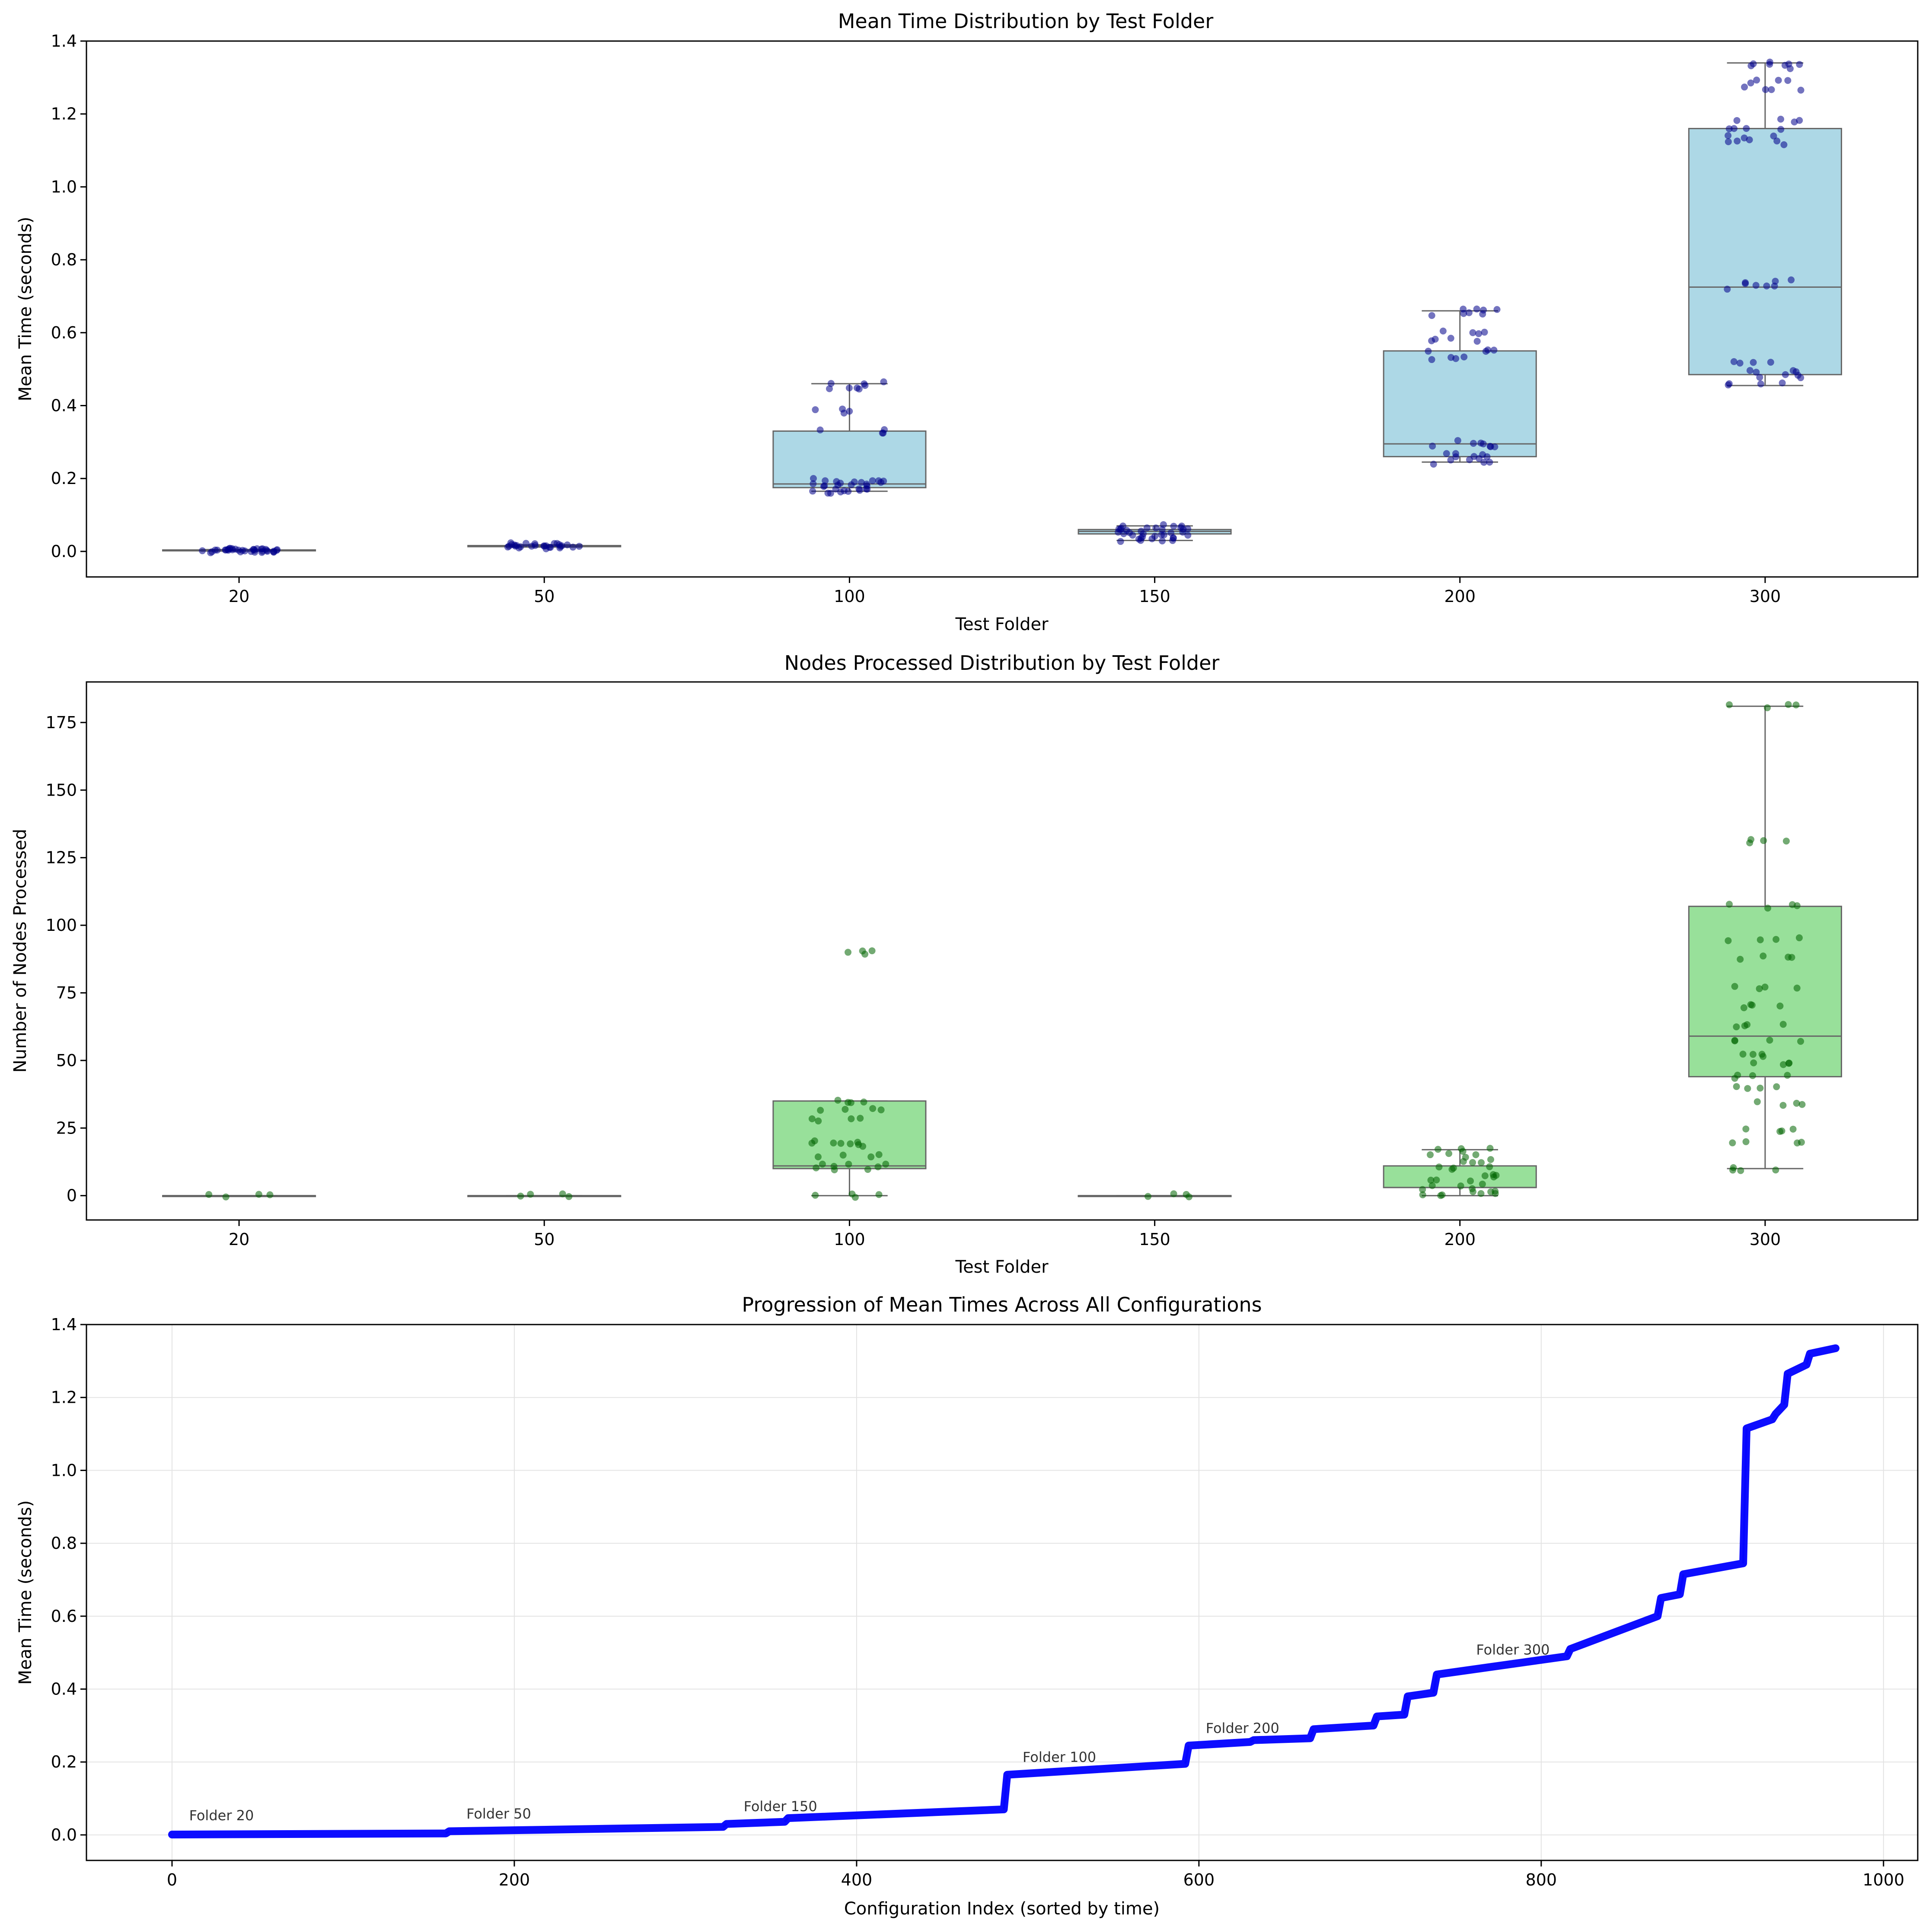  Describe the element at coordinates (1541, 1880) in the screenshot. I see `x-tick-label: 800` at that location.